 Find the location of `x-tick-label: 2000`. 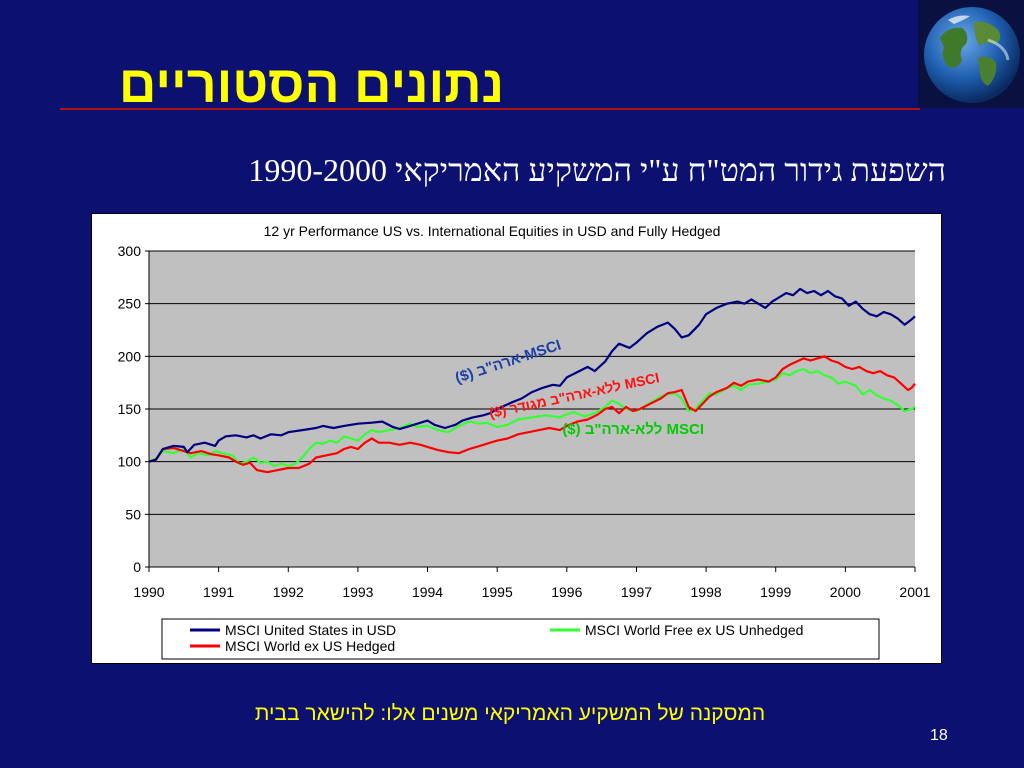

x-tick-label: 2000 is located at coordinates (845, 592).